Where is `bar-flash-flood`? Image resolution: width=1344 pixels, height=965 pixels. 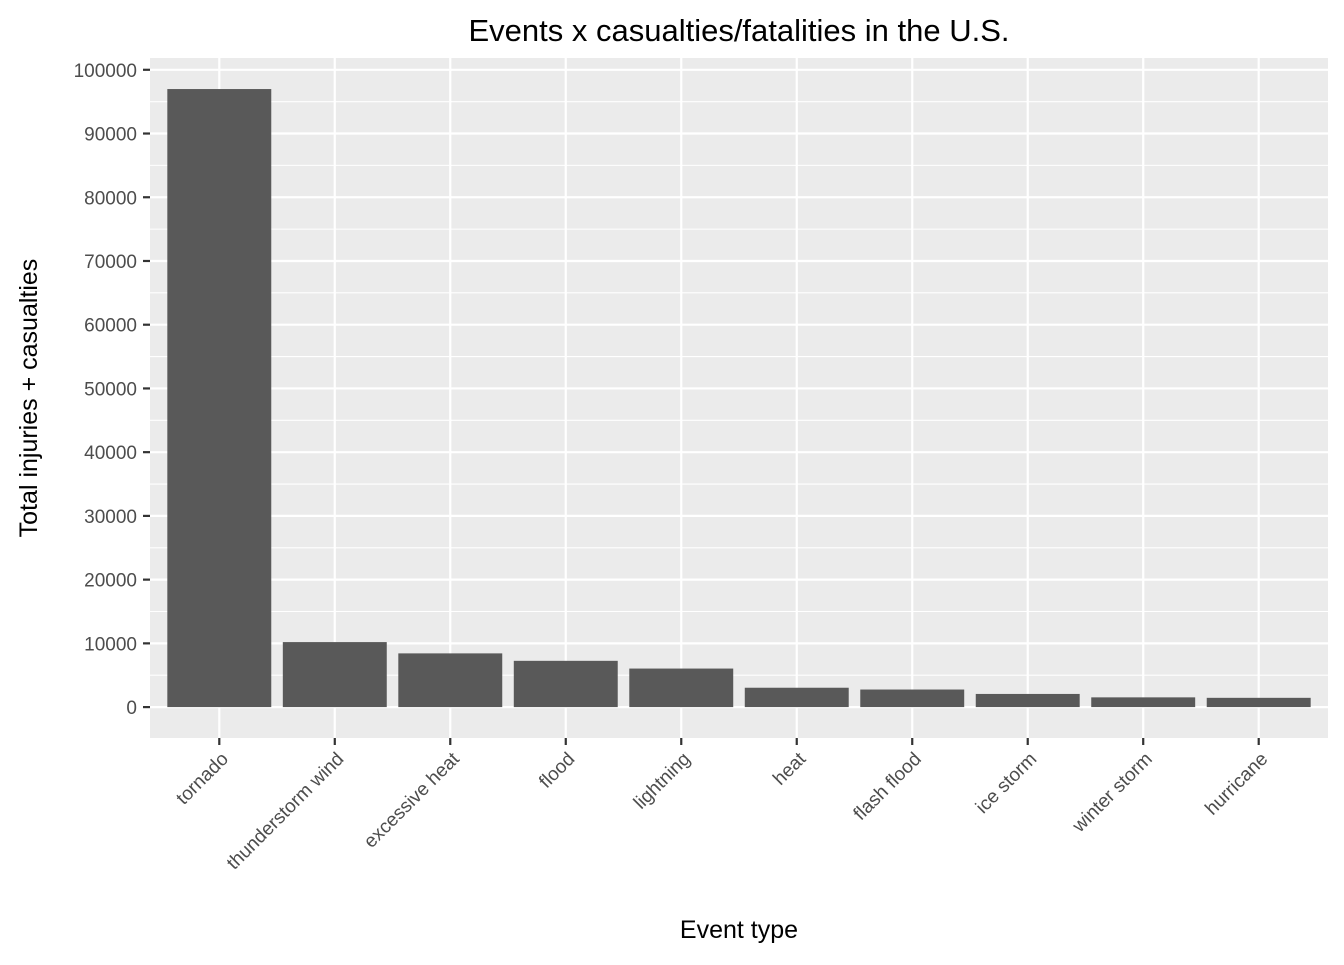
bar-flash-flood is located at coordinates (912, 698).